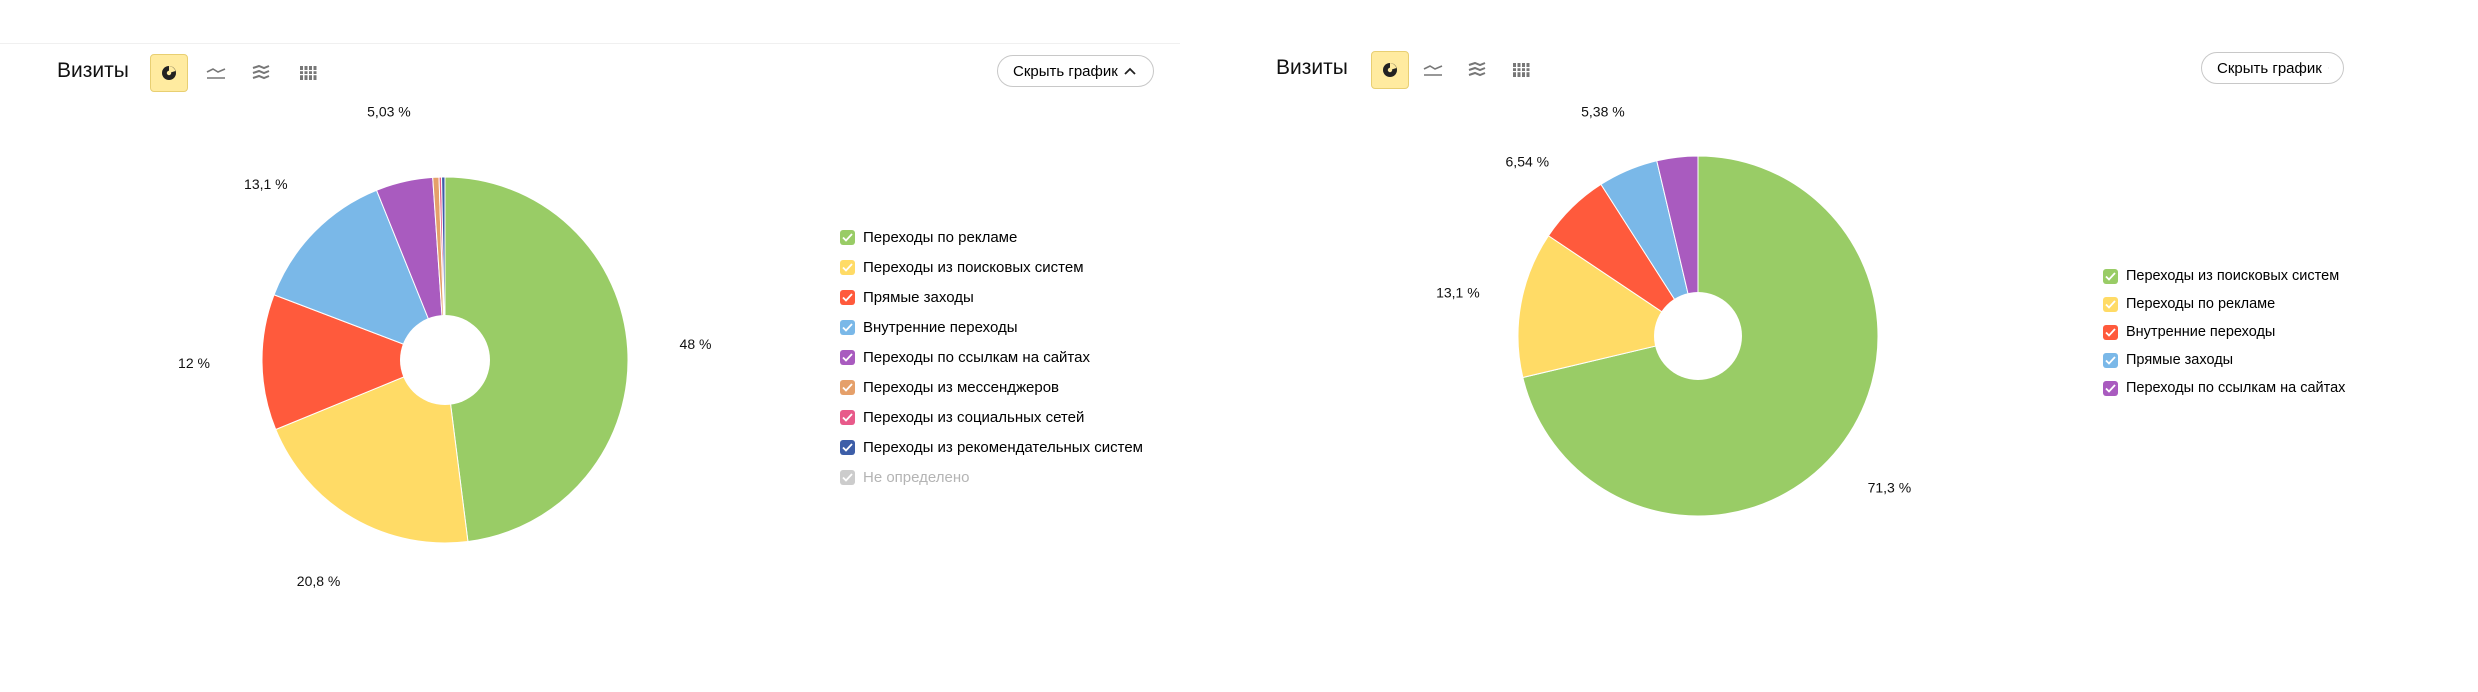 This screenshot has width=2478, height=692. Describe the element at coordinates (194, 363) in the screenshot. I see `data-label: 12 %` at that location.